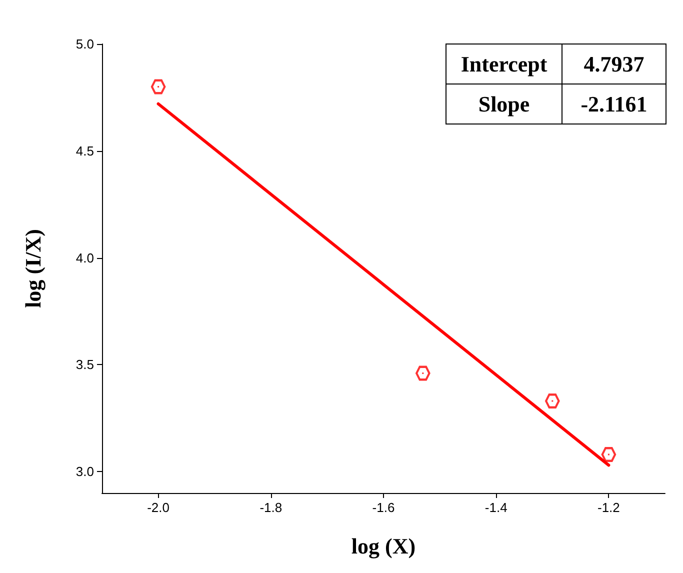  Describe the element at coordinates (33, 268) in the screenshot. I see `y-axis-title: log (I/X)` at that location.